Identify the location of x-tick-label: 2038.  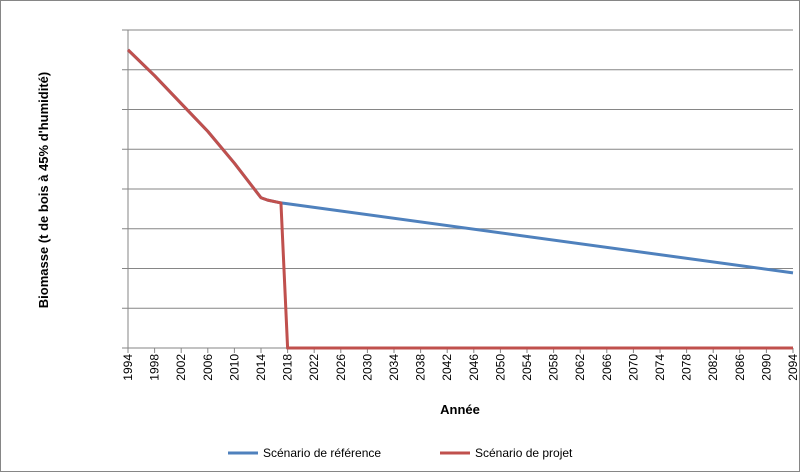
(421, 367).